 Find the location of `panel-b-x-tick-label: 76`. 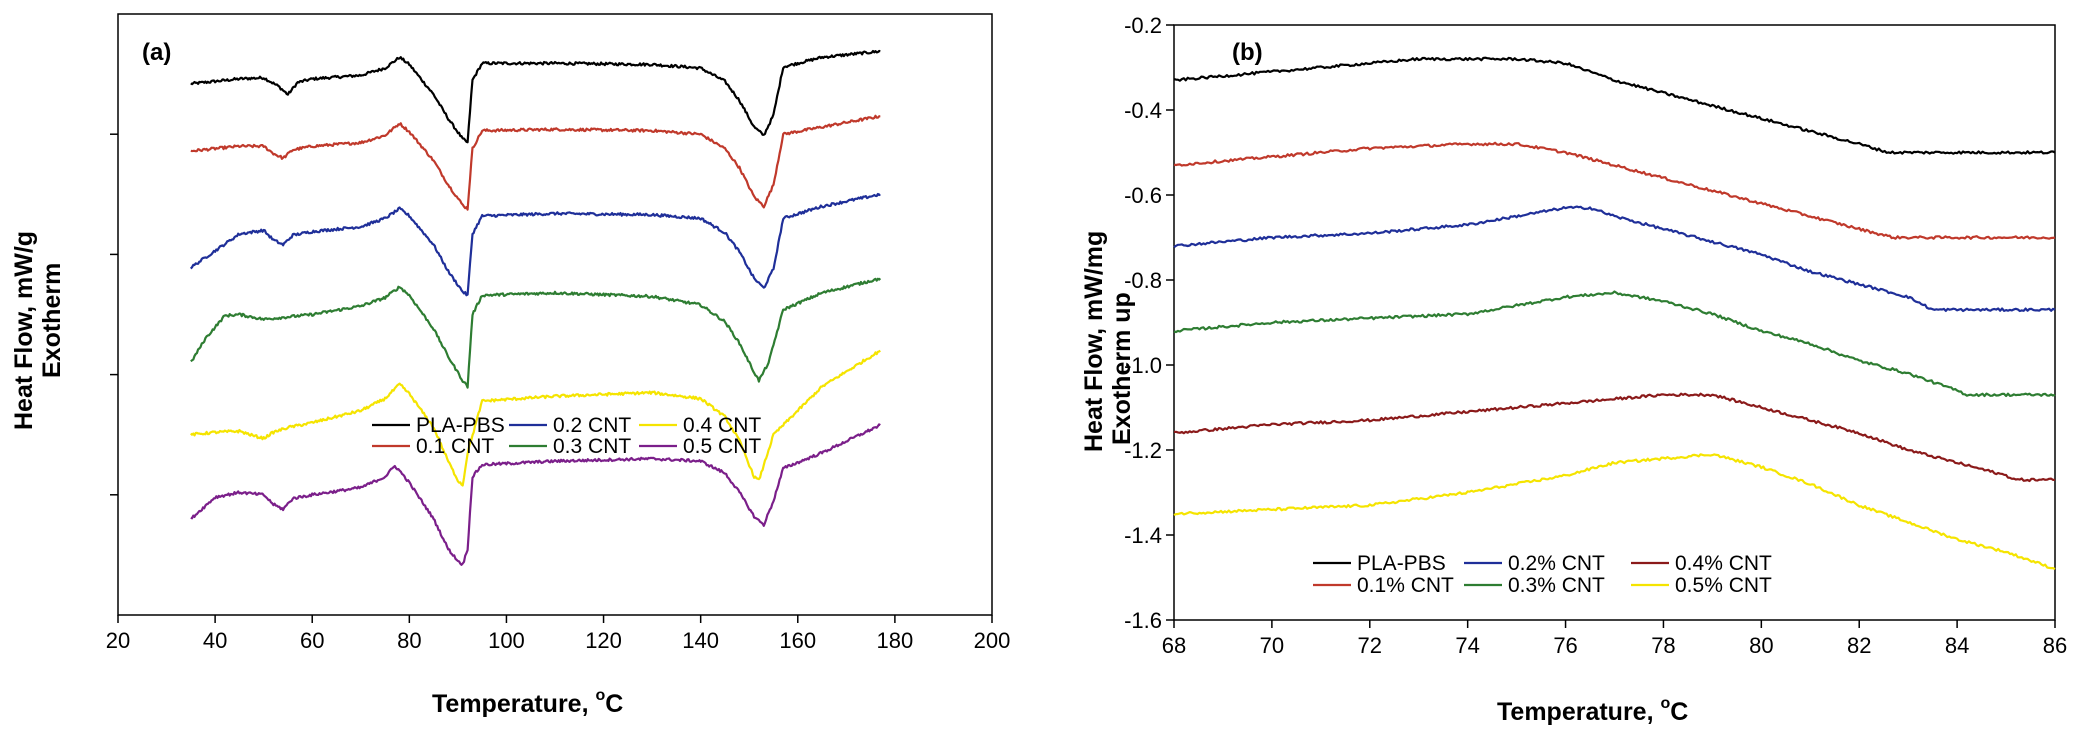

panel-b-x-tick-label: 76 is located at coordinates (1565, 645).